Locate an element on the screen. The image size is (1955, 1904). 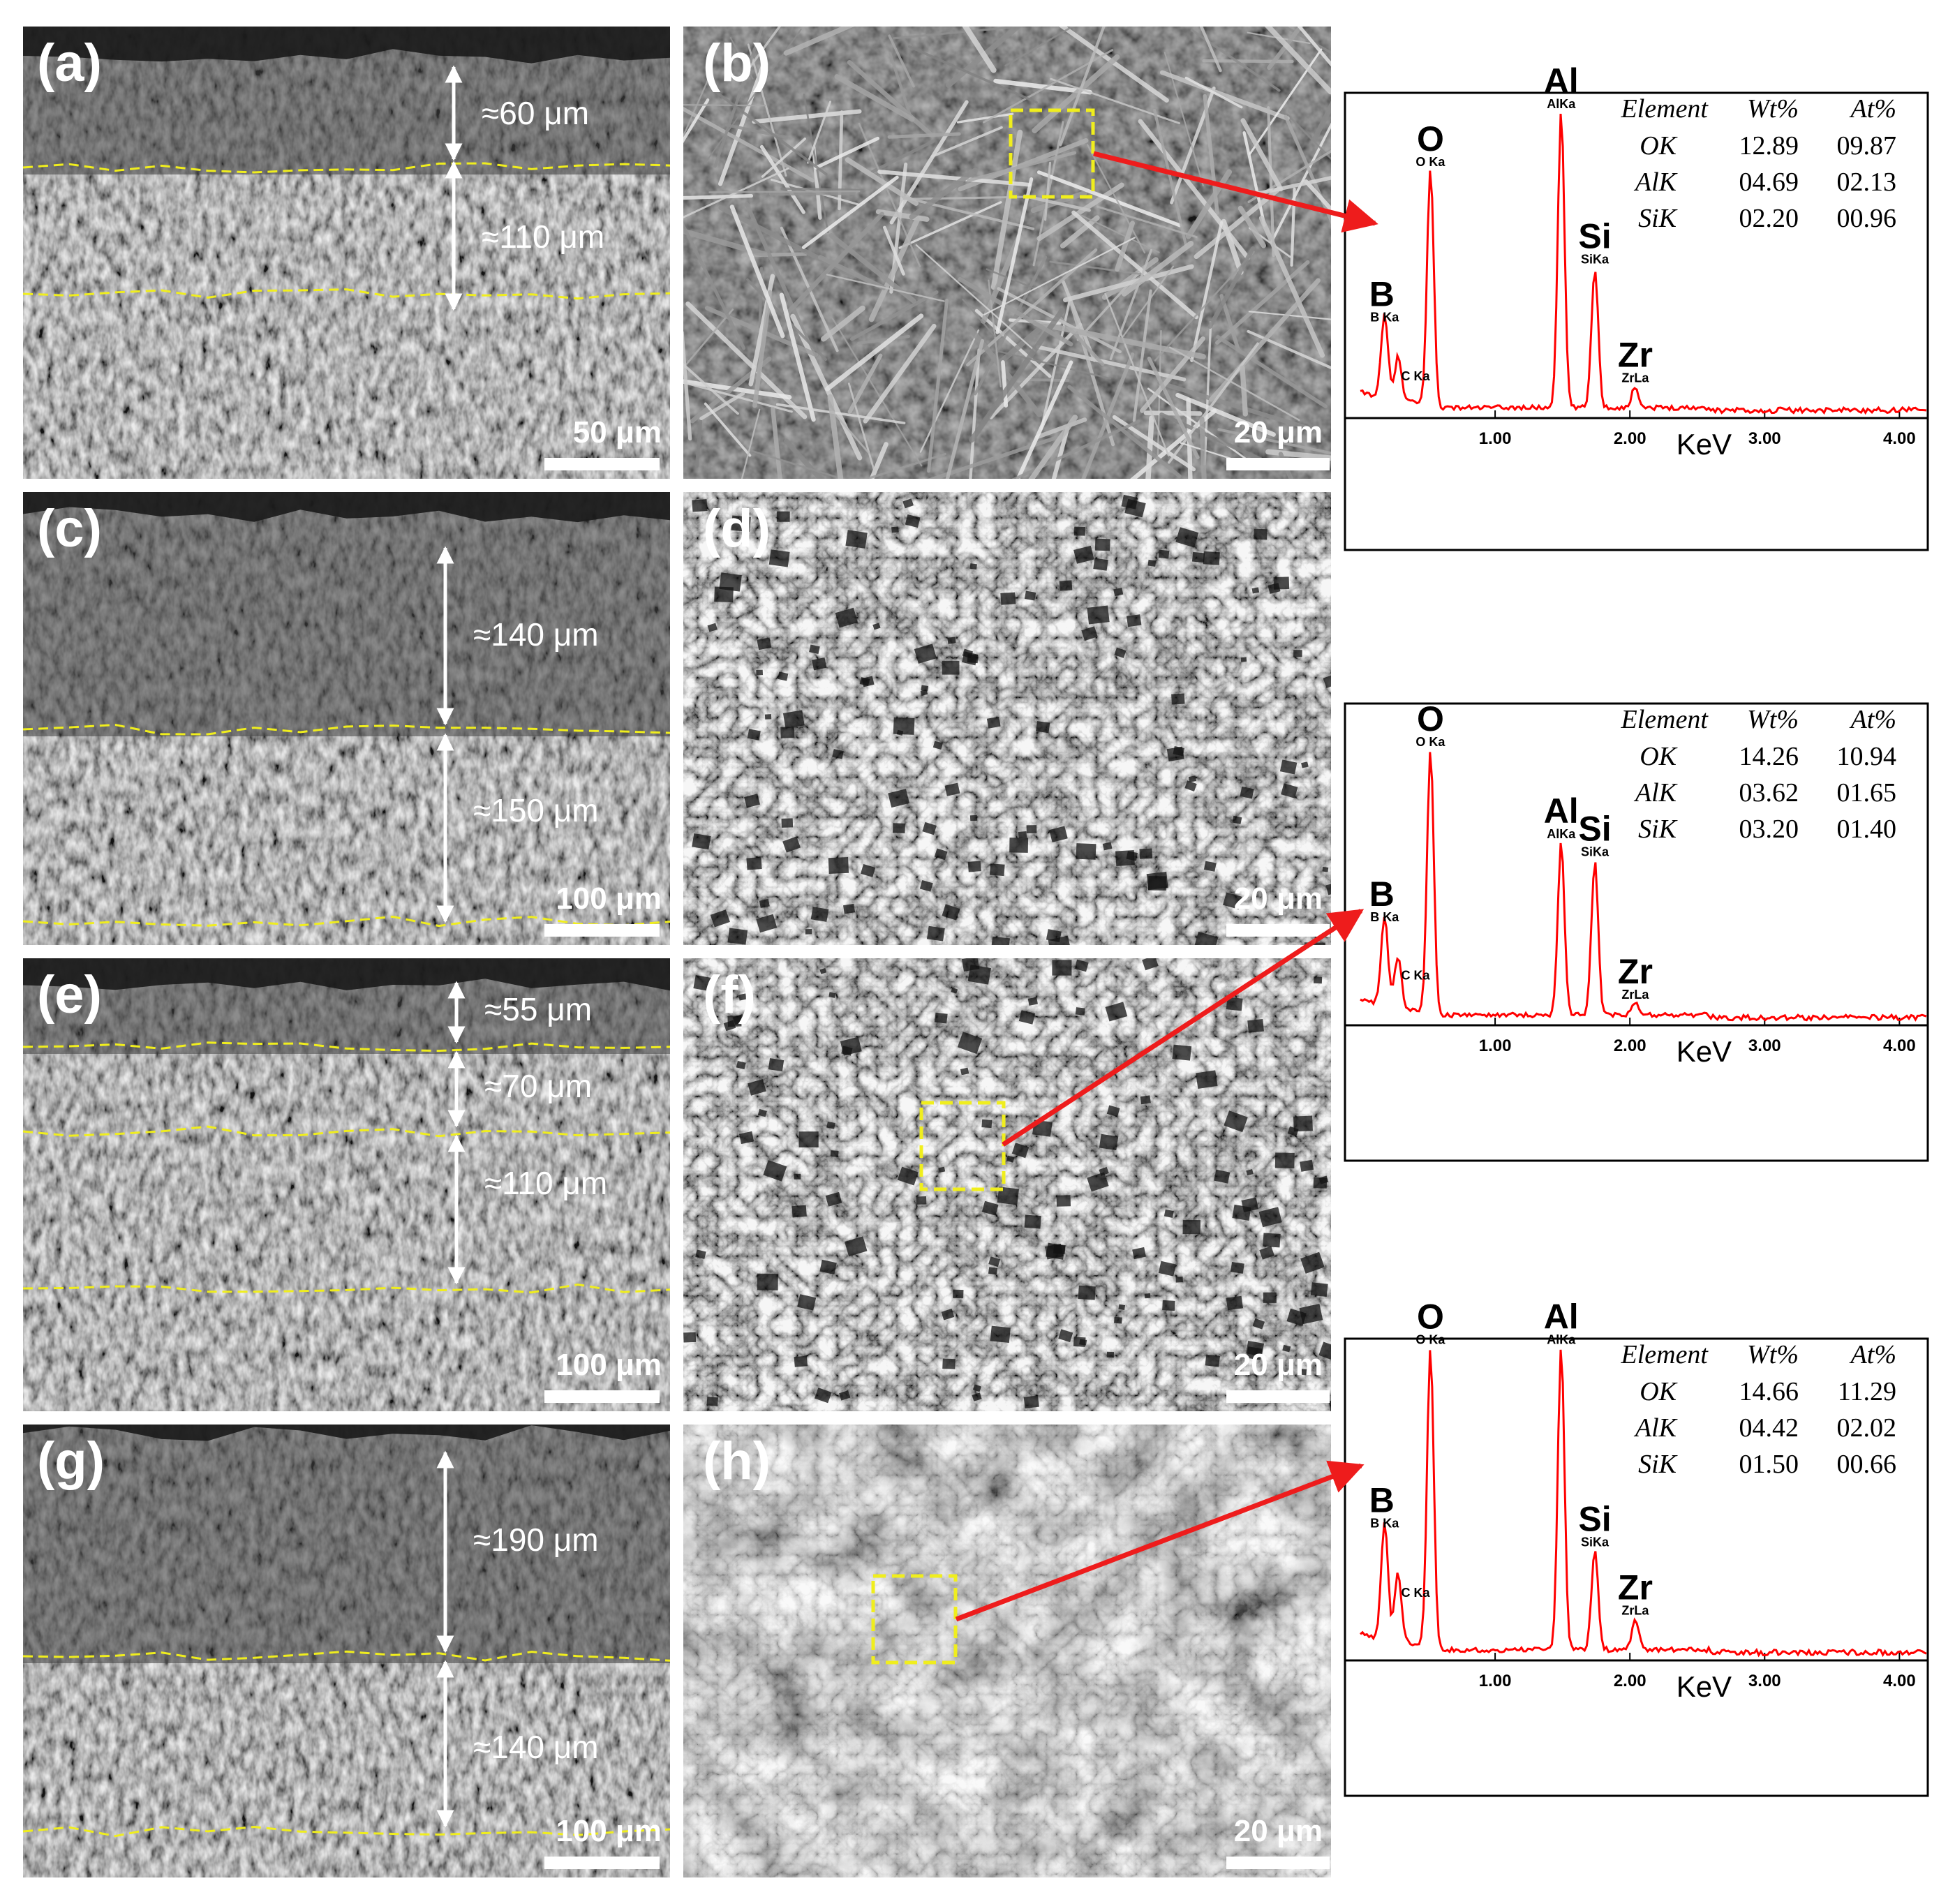
peak-element-label: Al is located at coordinates (1561, 1317).